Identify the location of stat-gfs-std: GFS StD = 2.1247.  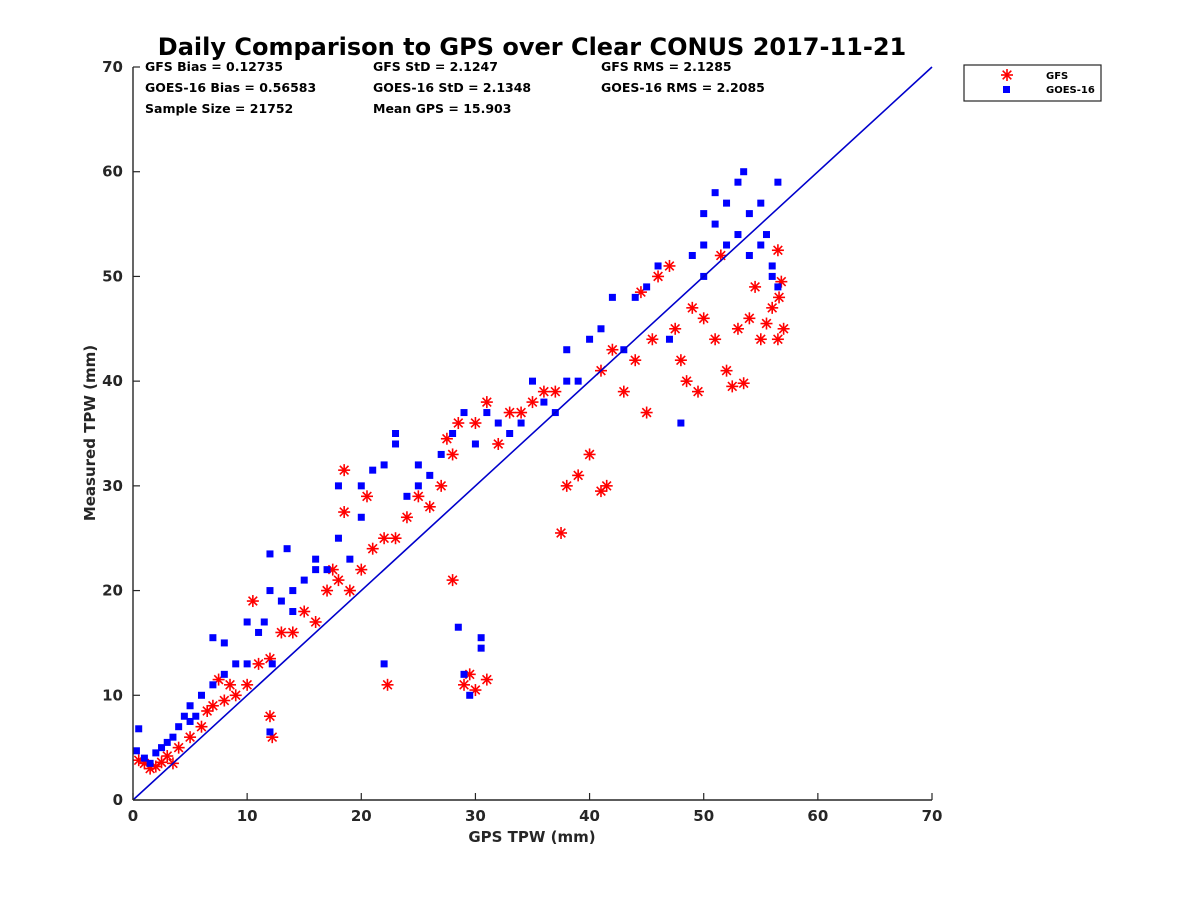
(435, 66).